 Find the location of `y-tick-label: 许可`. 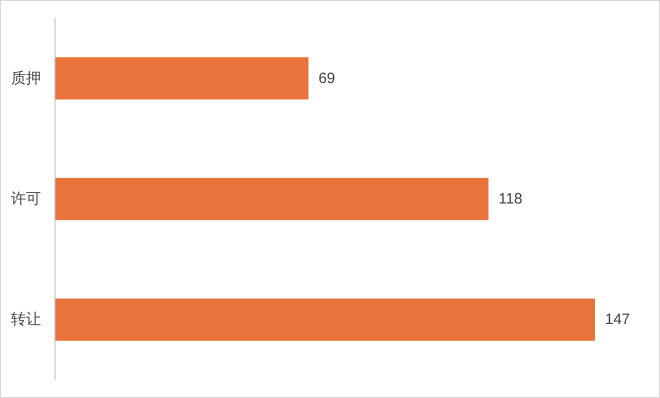

y-tick-label: 许可 is located at coordinates (26, 199).